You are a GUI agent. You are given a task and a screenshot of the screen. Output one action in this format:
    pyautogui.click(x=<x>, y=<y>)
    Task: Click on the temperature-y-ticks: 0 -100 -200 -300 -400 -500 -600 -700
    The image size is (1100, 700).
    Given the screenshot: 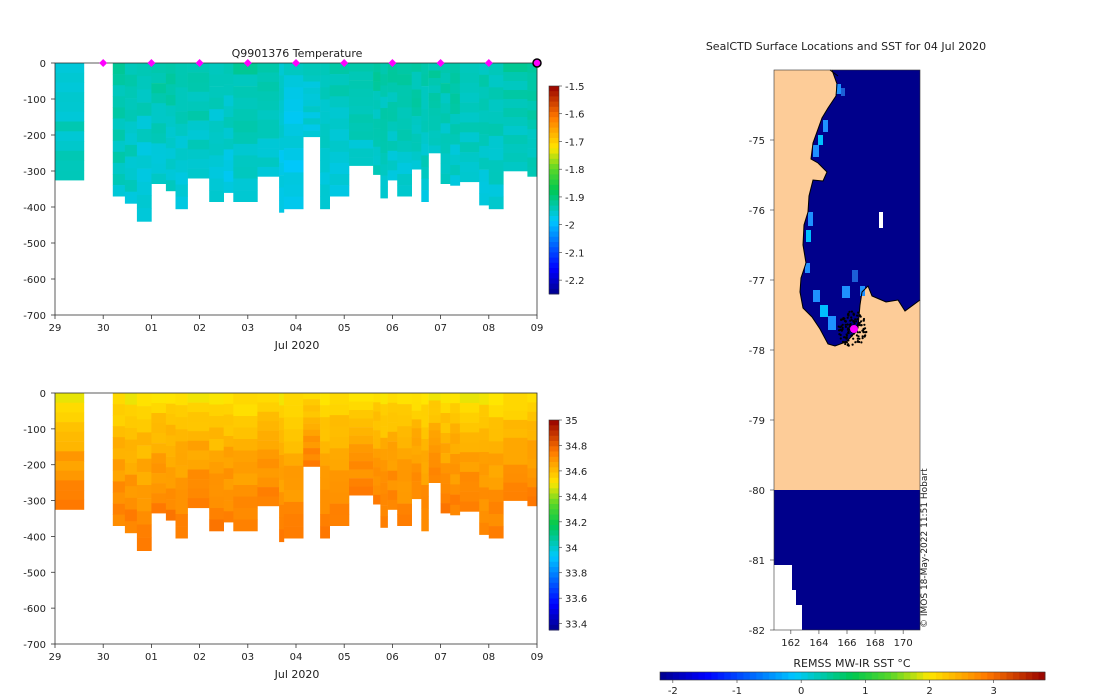 What is the action you would take?
    pyautogui.click(x=39, y=190)
    